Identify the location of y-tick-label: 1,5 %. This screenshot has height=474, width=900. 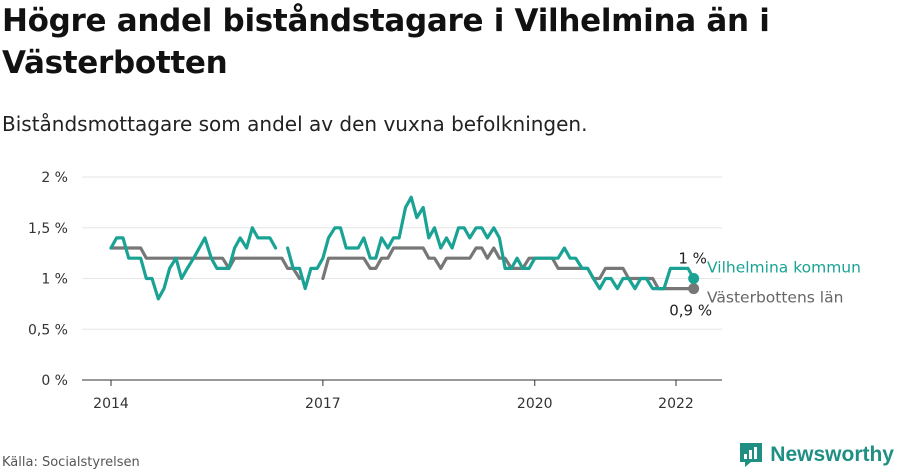
(48, 229).